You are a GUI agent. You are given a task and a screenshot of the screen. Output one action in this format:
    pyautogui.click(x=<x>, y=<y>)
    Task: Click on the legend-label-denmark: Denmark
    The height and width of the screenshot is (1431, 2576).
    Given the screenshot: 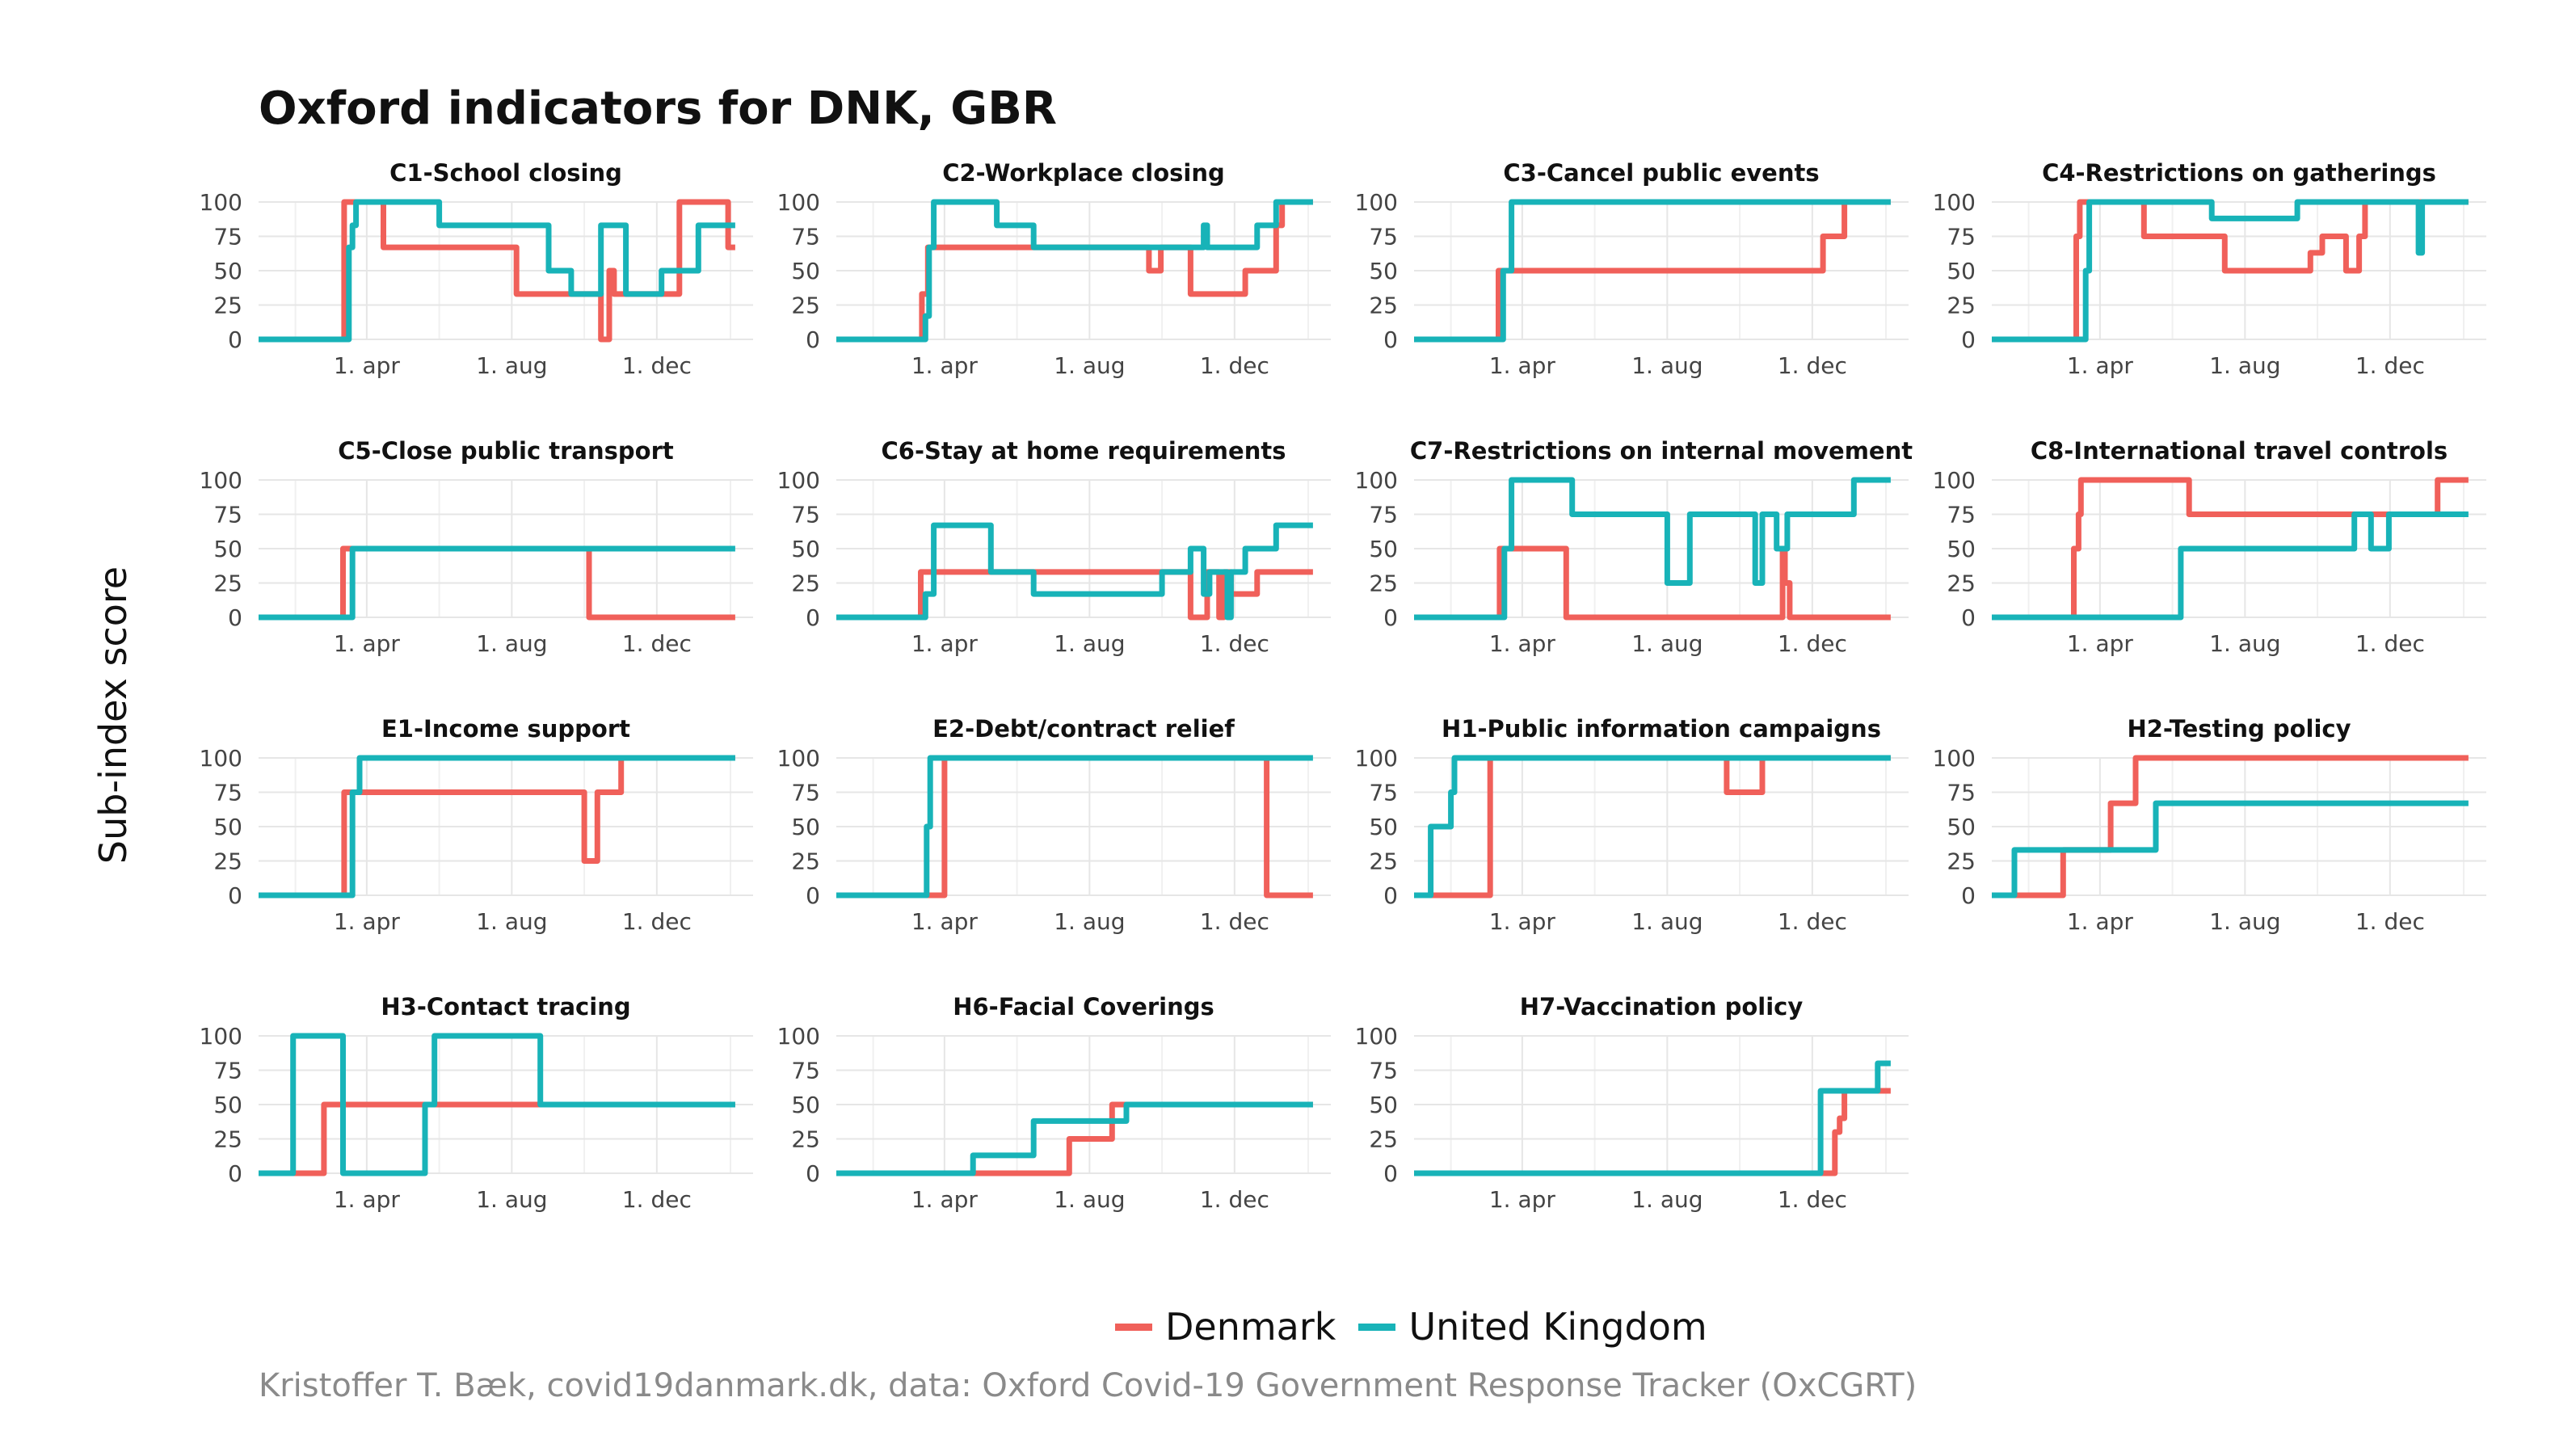 What is the action you would take?
    pyautogui.click(x=1250, y=1327)
    